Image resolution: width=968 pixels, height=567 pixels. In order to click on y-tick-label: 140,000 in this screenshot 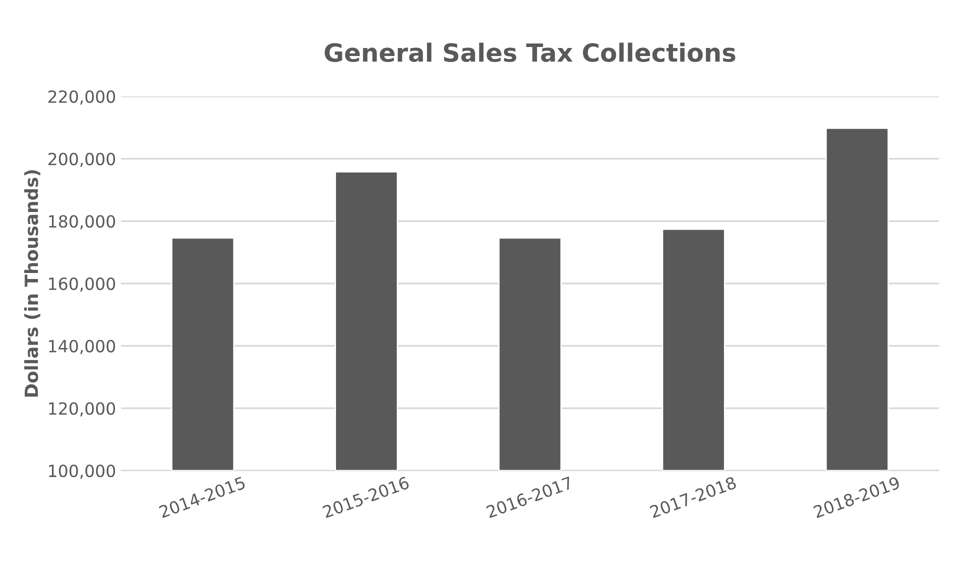, I will do `click(82, 347)`.